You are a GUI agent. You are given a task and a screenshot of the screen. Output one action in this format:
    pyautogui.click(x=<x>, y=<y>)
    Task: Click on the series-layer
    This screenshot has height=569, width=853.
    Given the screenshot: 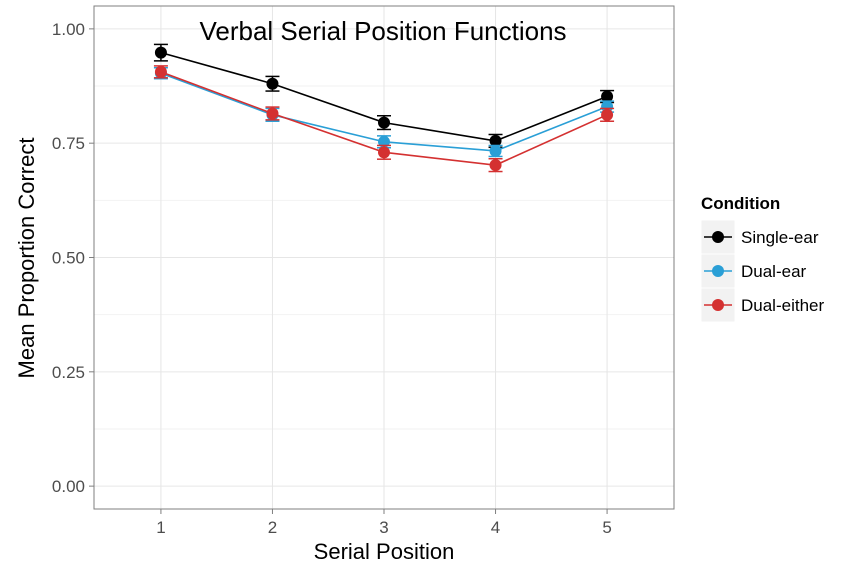 What is the action you would take?
    pyautogui.click(x=384, y=108)
    